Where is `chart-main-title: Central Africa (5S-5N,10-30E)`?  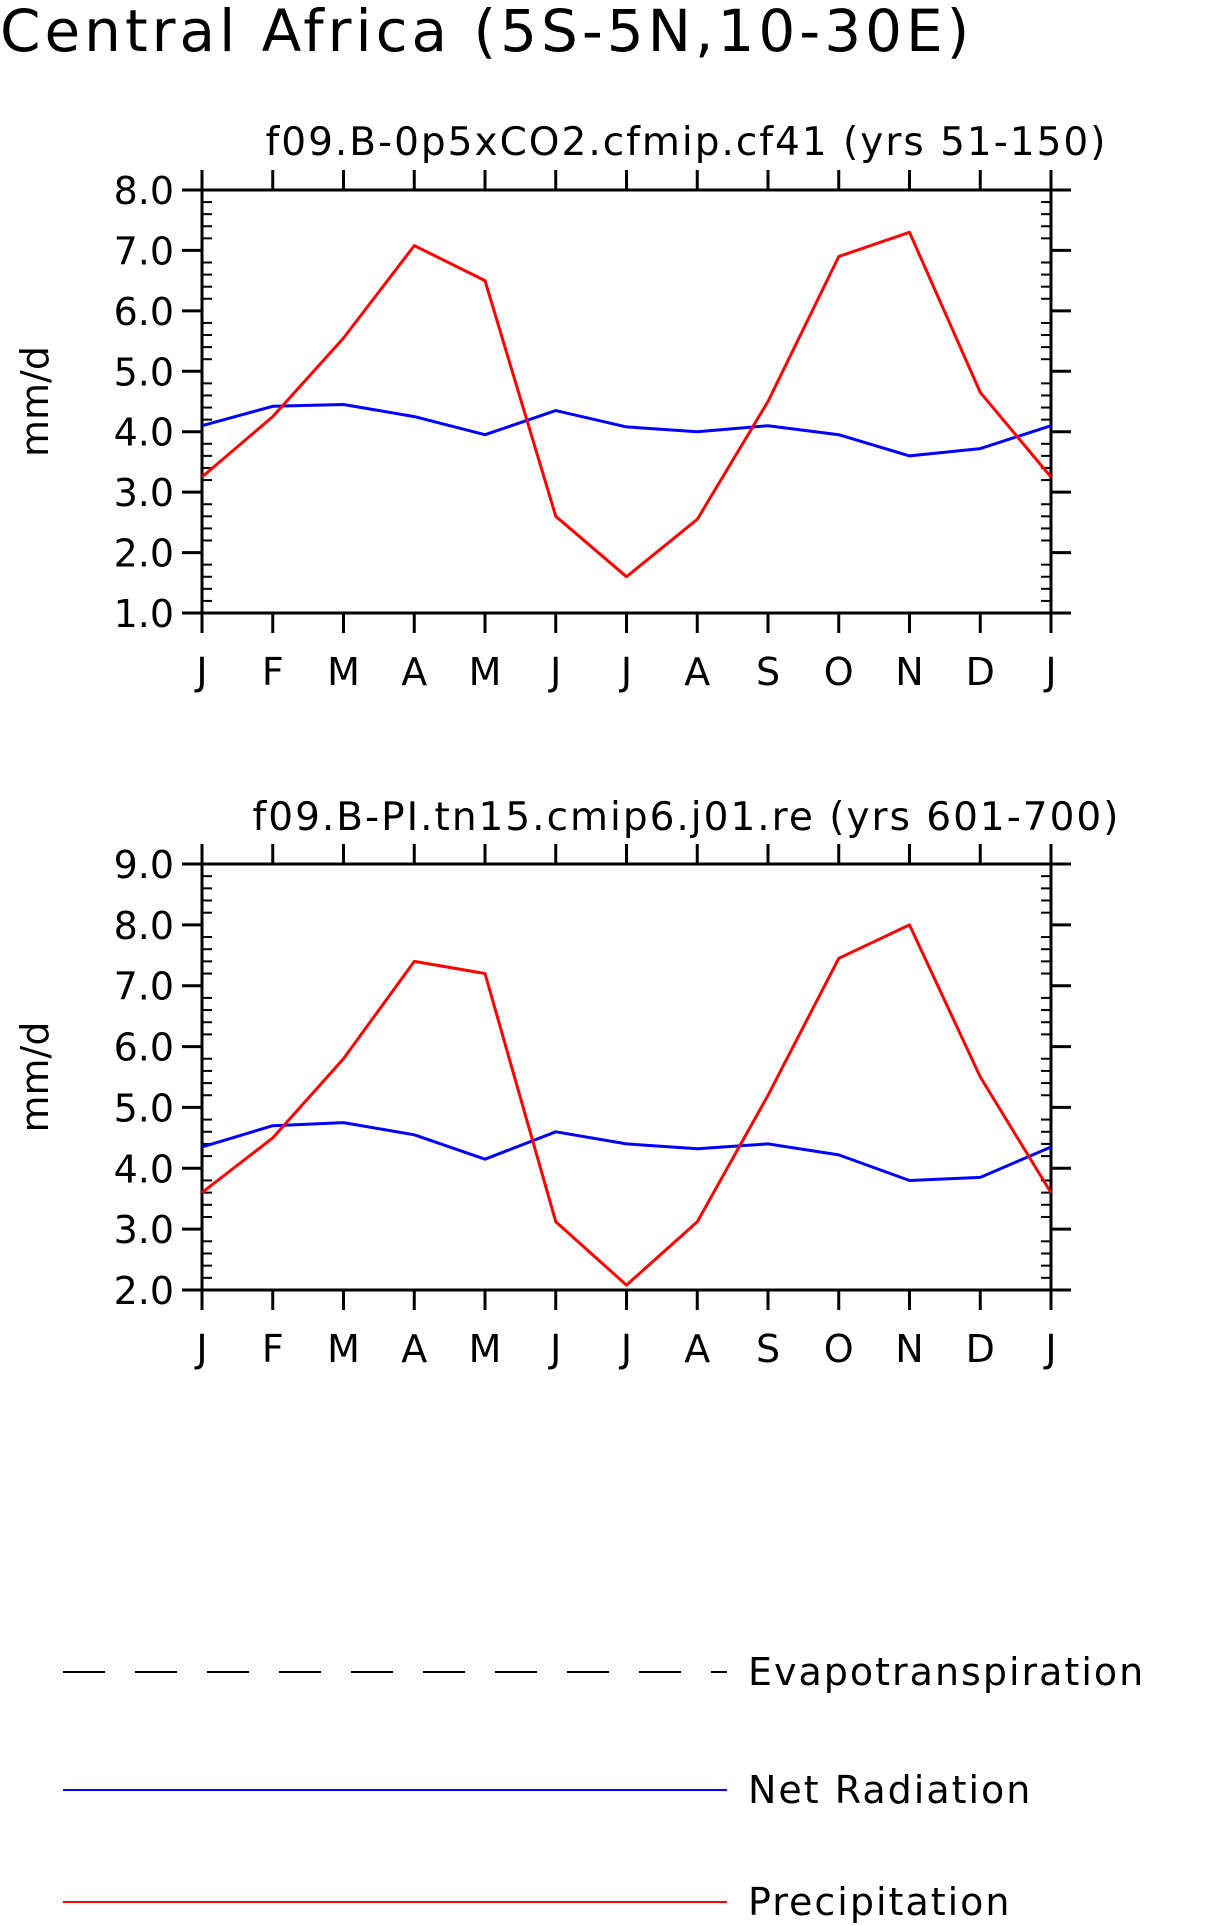
chart-main-title: Central Africa (5S-5N,10-30E) is located at coordinates (487, 32).